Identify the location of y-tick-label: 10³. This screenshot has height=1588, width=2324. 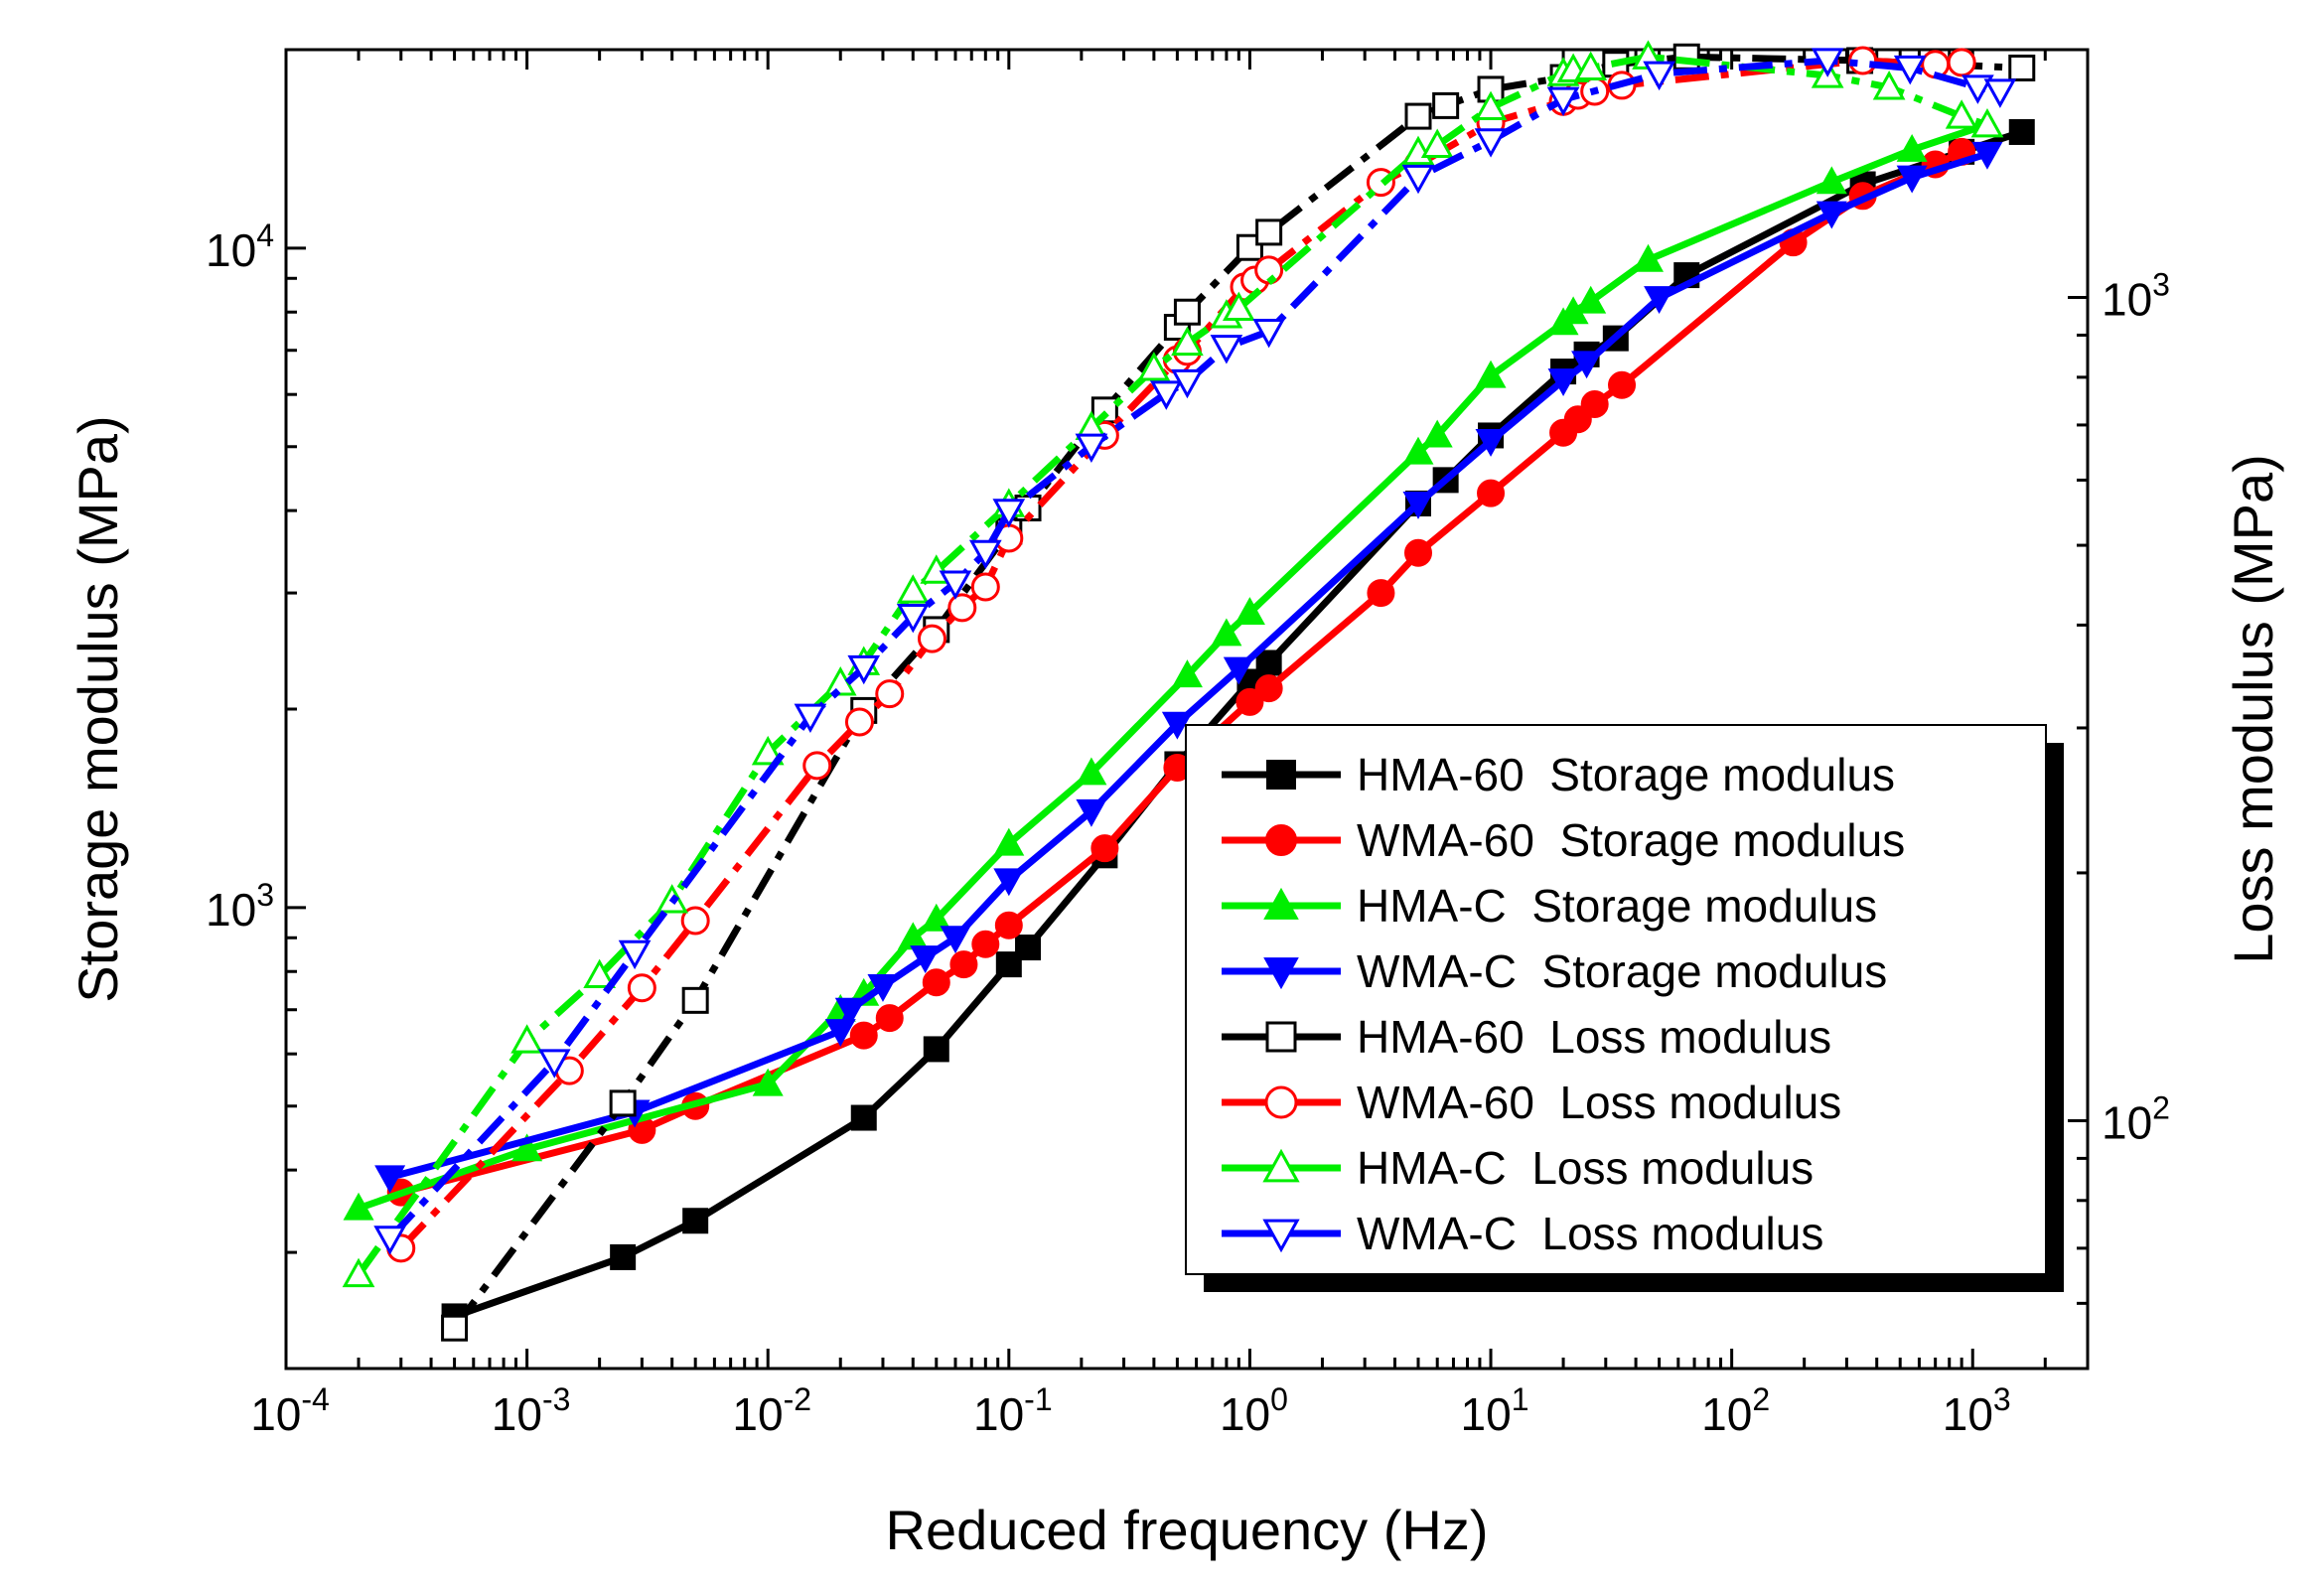
(240, 906).